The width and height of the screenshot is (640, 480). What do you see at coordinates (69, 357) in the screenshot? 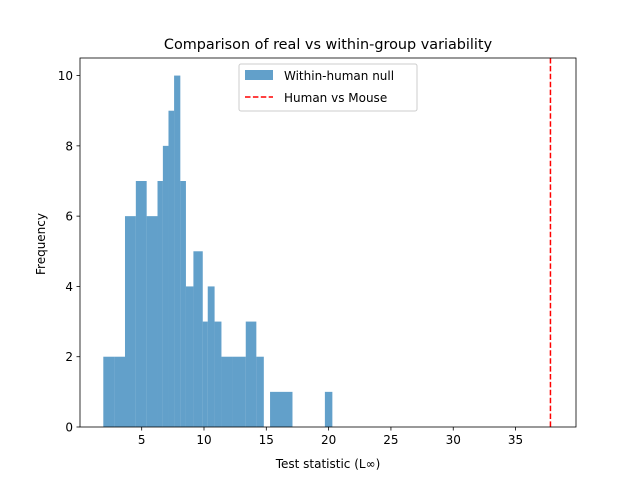
I see `y-tick-label: 2` at bounding box center [69, 357].